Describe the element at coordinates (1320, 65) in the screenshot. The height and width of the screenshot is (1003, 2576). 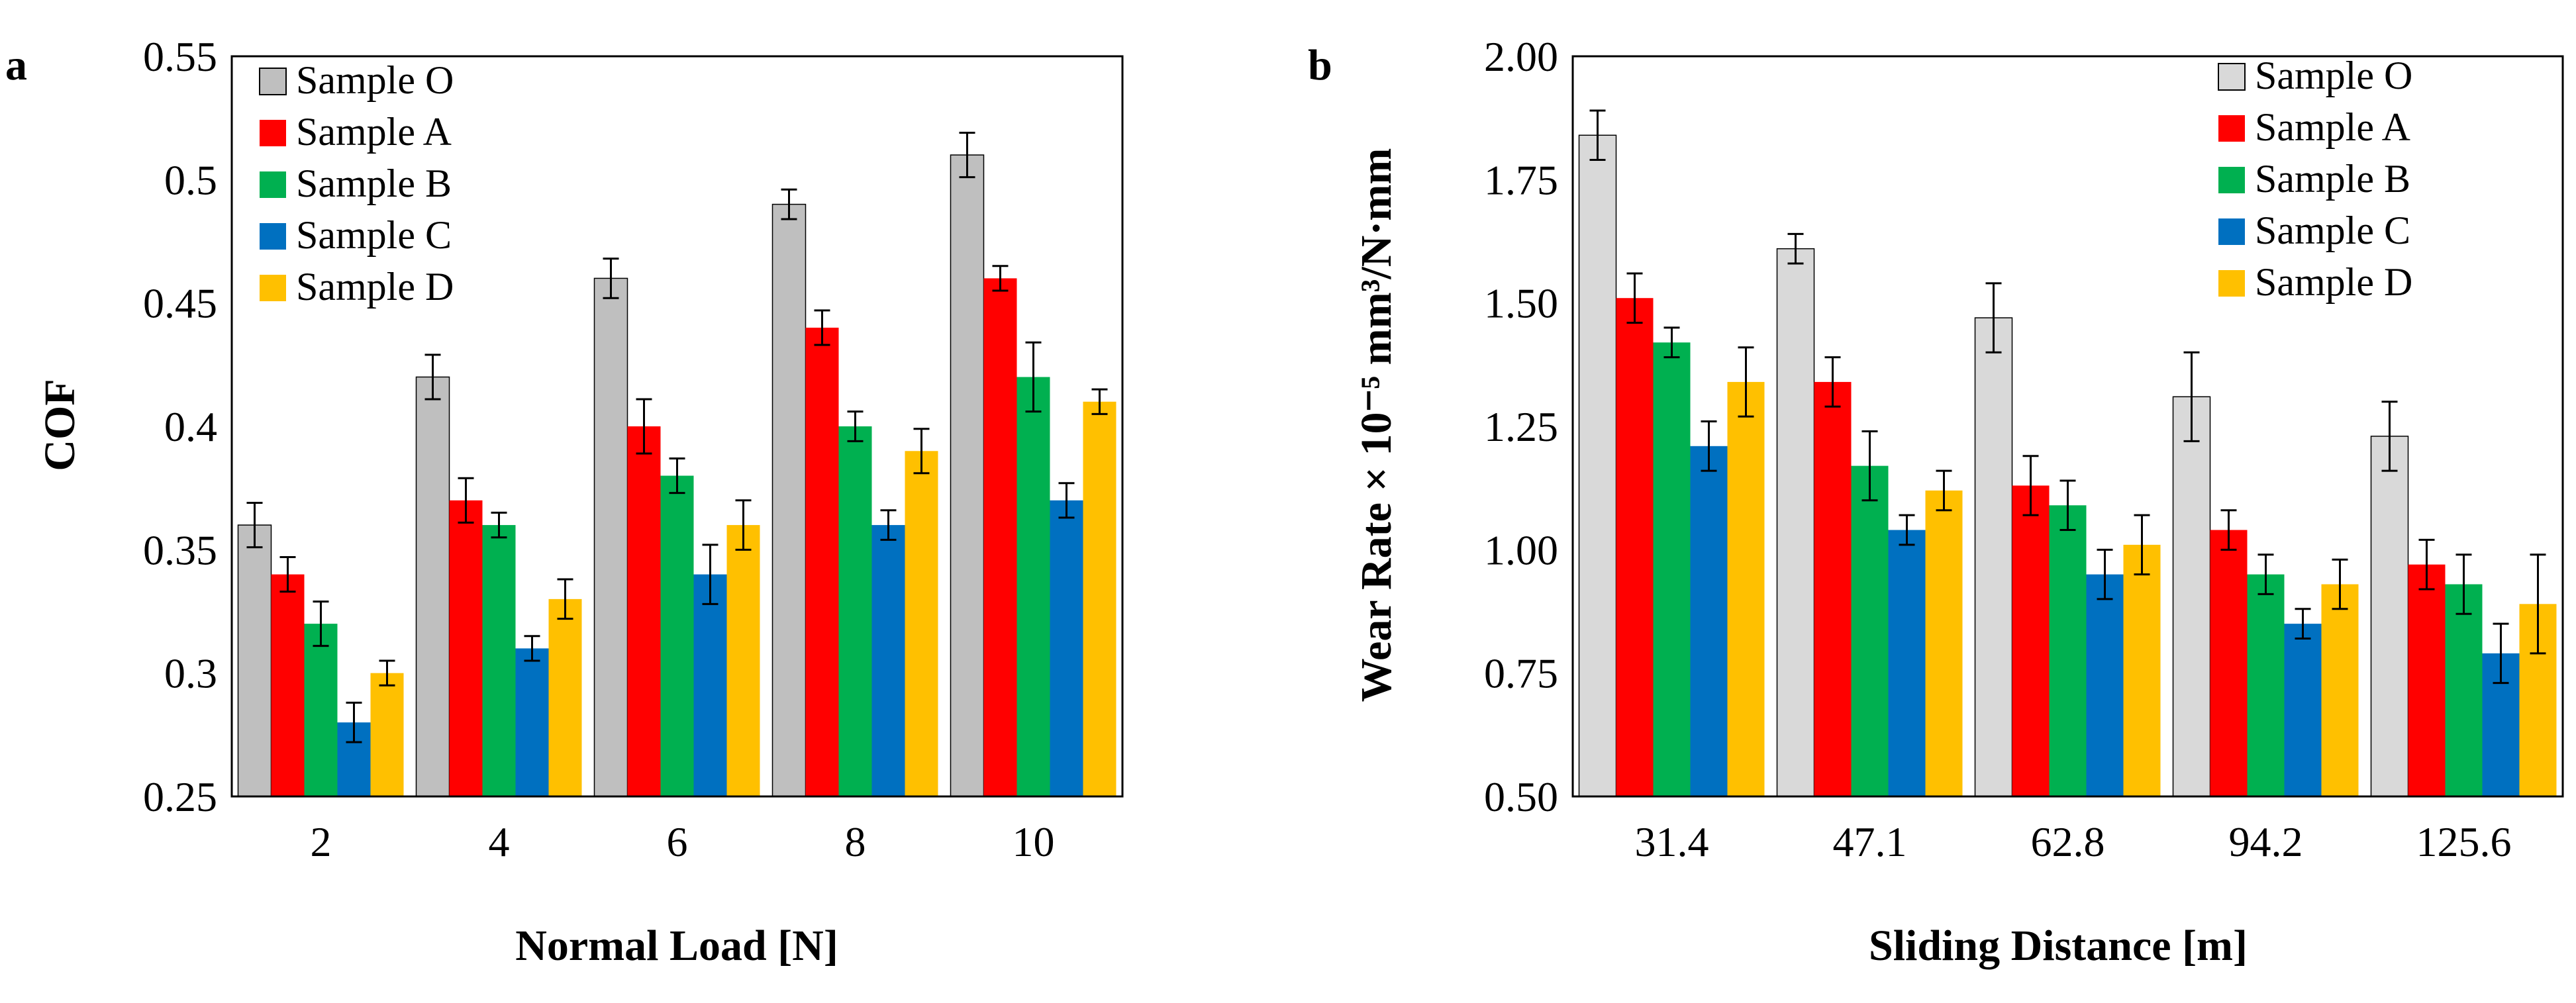
I see `panel-label-b: b` at that location.